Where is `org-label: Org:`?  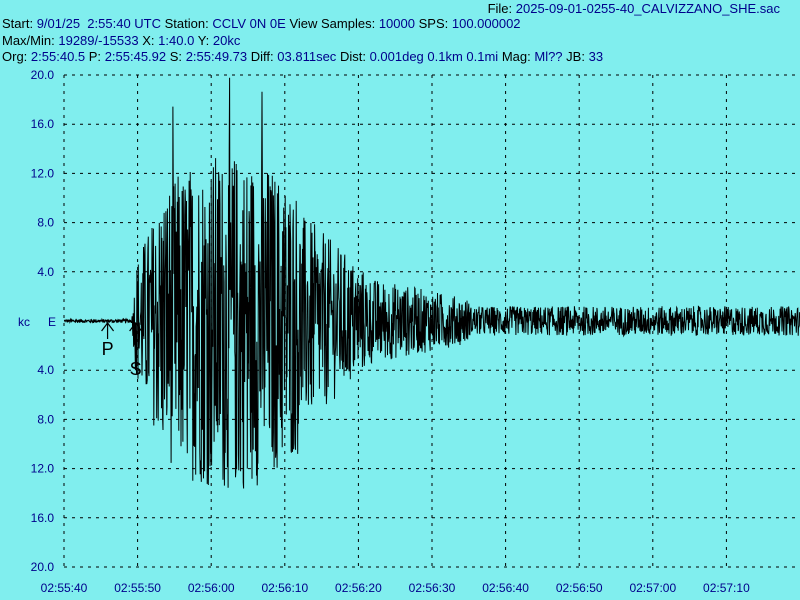
org-label: Org: is located at coordinates (15, 56).